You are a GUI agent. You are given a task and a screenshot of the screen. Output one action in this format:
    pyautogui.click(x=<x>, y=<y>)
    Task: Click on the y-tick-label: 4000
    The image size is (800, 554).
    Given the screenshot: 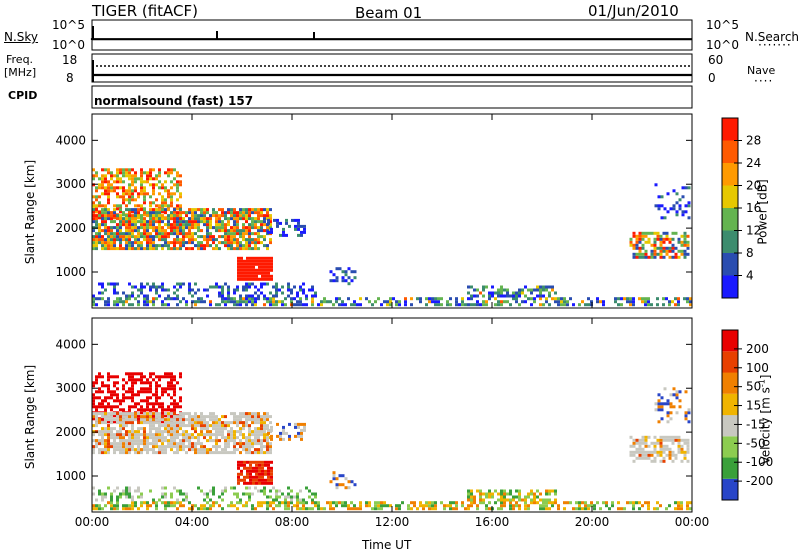 What is the action you would take?
    pyautogui.click(x=70, y=140)
    